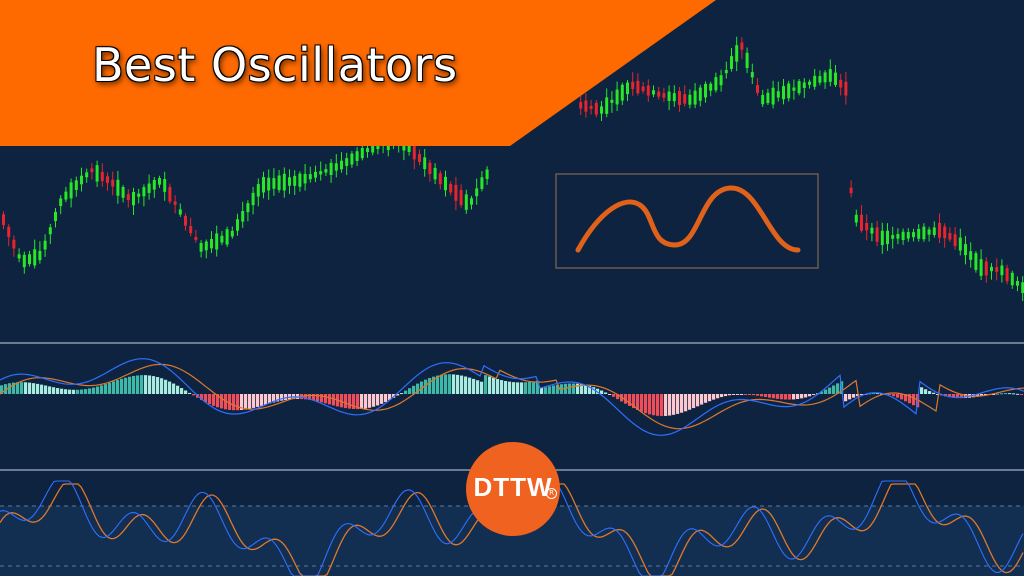 This screenshot has width=1024, height=576. I want to click on macd-pane, so click(512, 397).